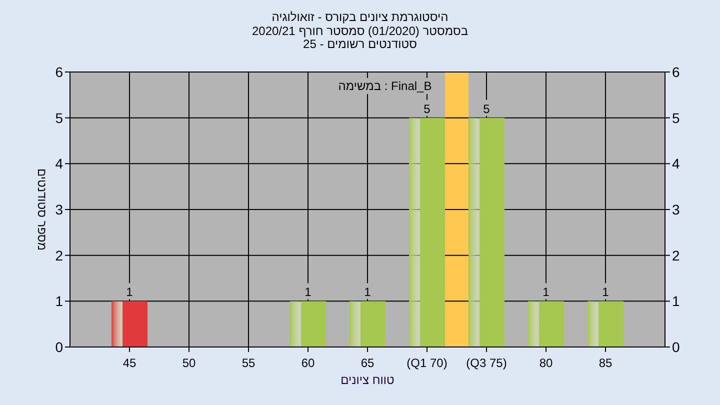  I want to click on x-tick-label: 60, so click(308, 363).